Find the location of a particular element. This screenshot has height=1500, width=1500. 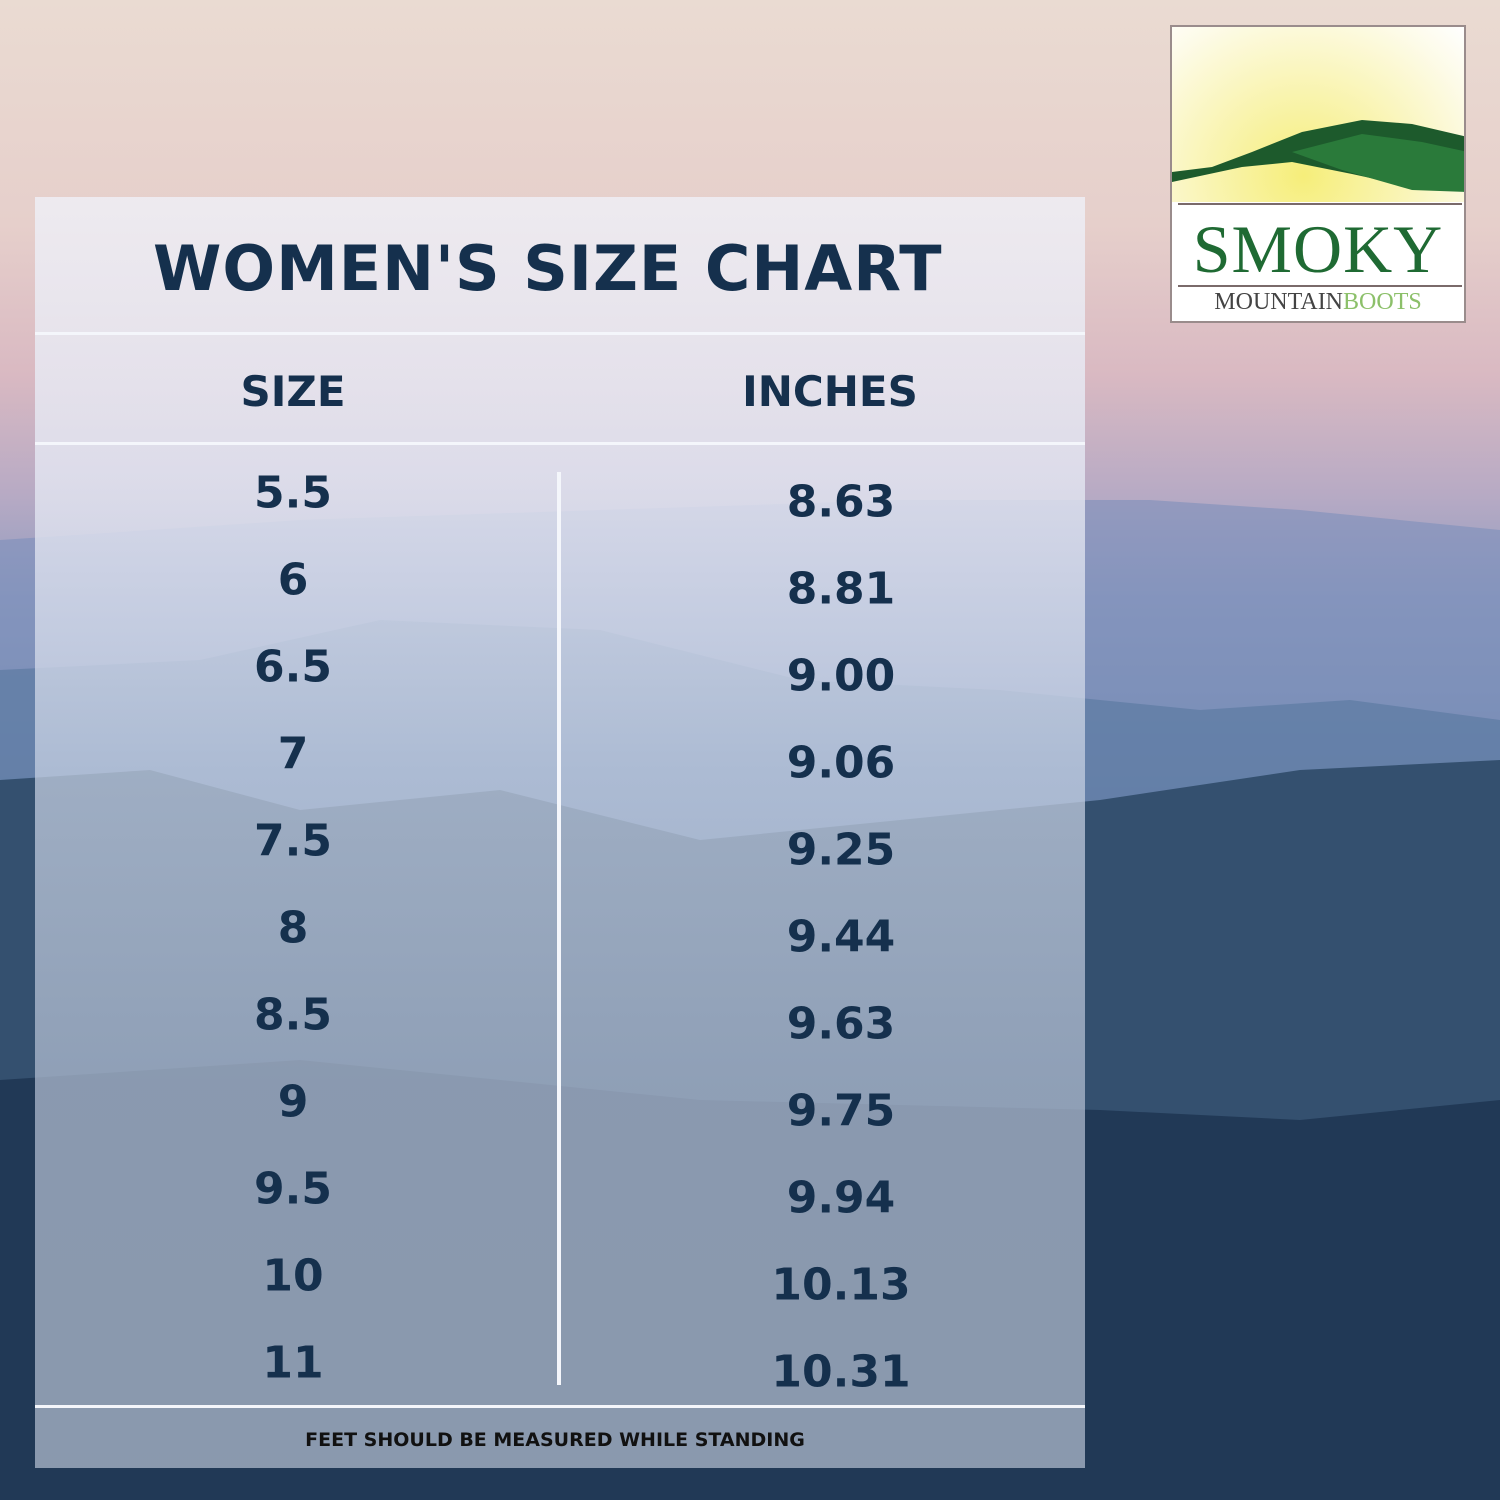

size-cell: 7 is located at coordinates (293, 754).